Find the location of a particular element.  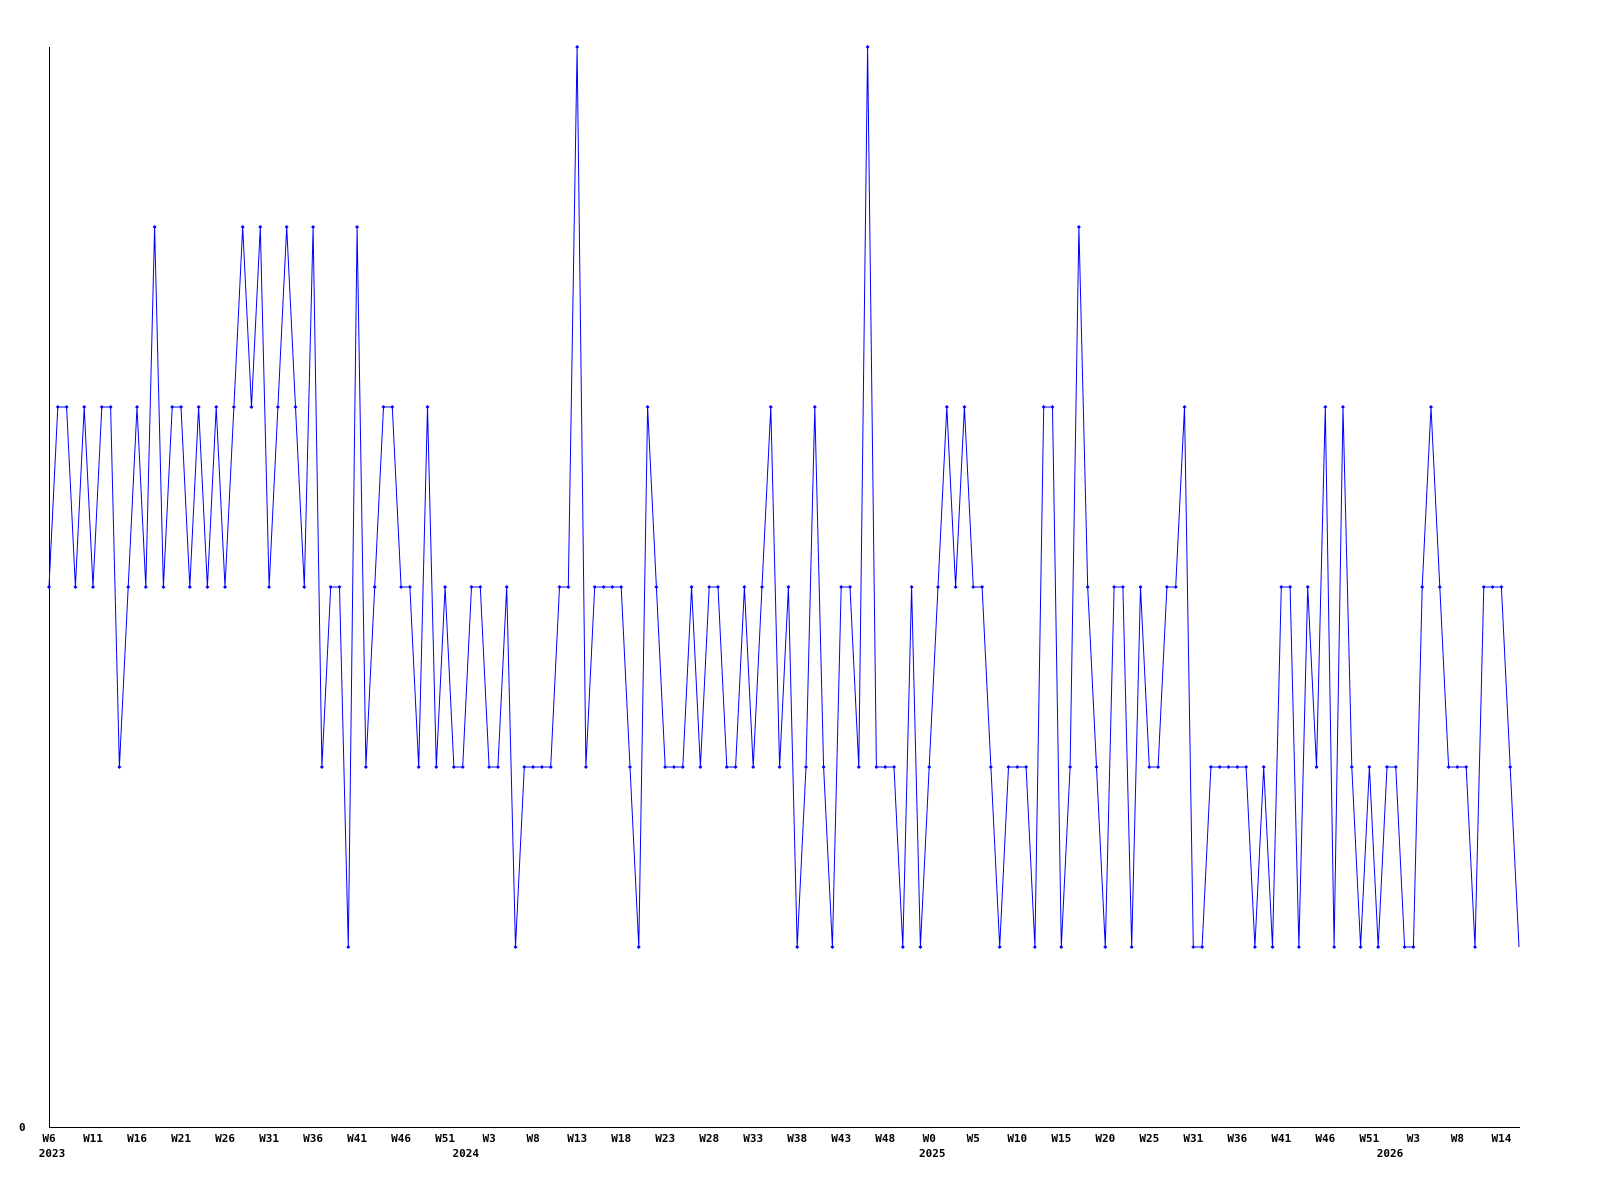

x-tick-label: W46 is located at coordinates (1325, 1138).